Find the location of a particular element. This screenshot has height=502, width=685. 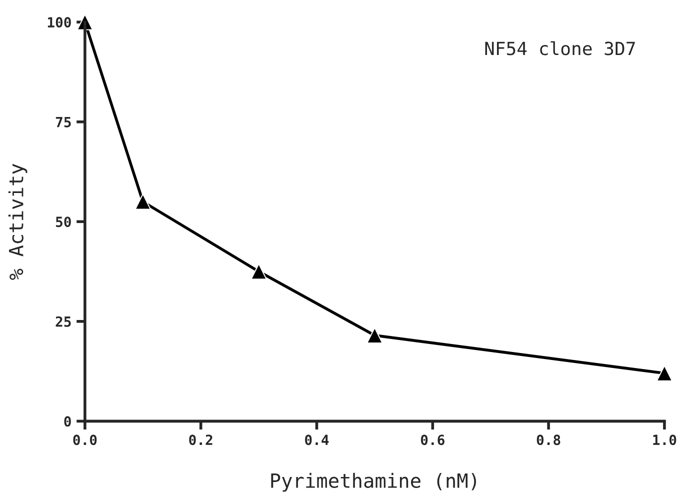

y-tick-label: 50 is located at coordinates (63, 222).